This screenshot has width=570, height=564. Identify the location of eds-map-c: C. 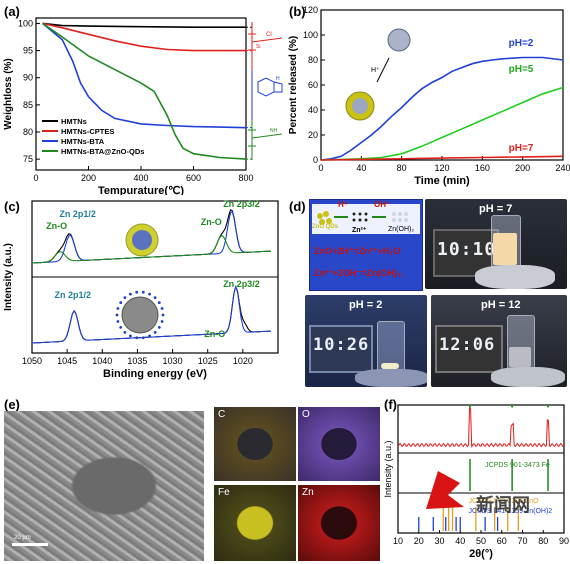
(255, 444).